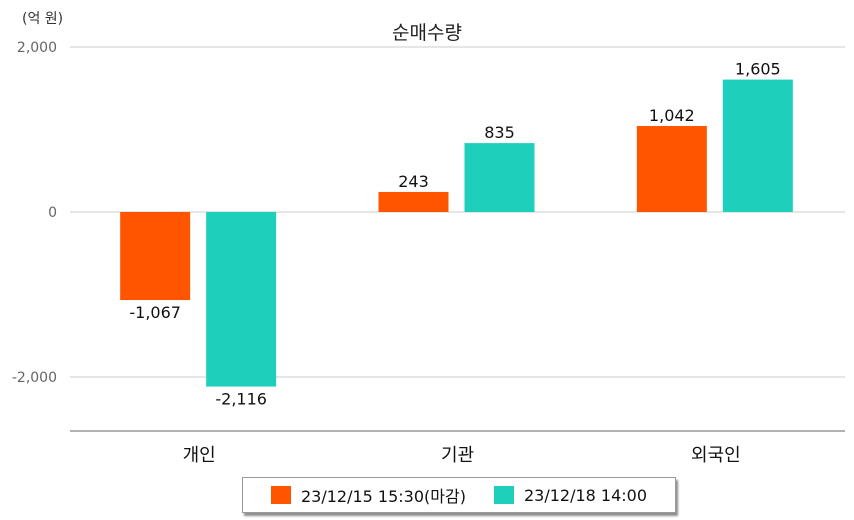 This screenshot has width=854, height=520. What do you see at coordinates (155, 312) in the screenshot?
I see `data-label: -1,067` at bounding box center [155, 312].